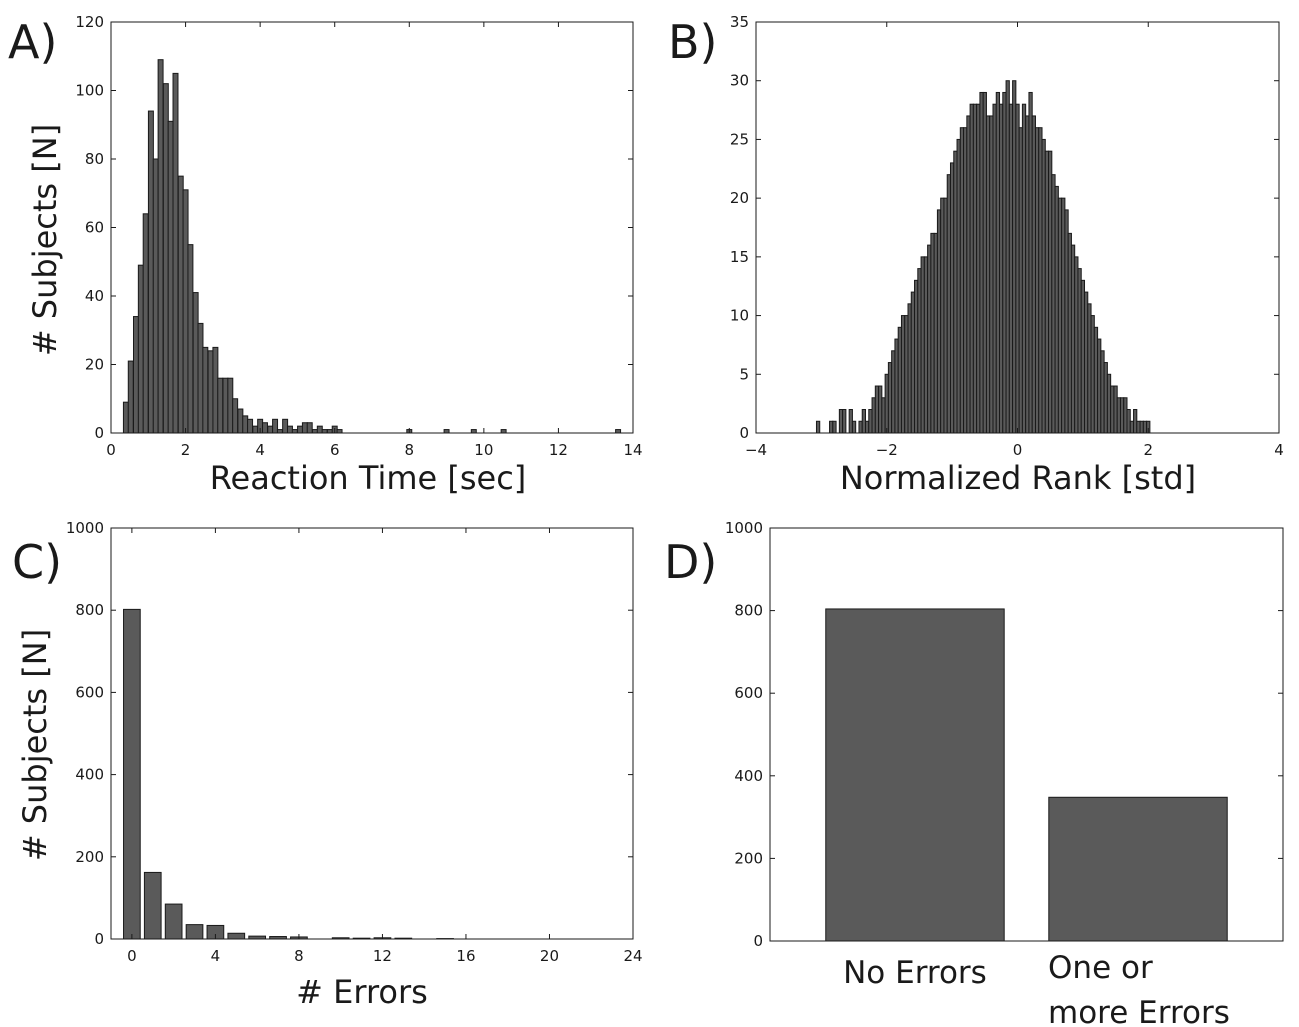 This screenshot has width=1299, height=1027. I want to click on y-tick-label: 5, so click(744, 374).